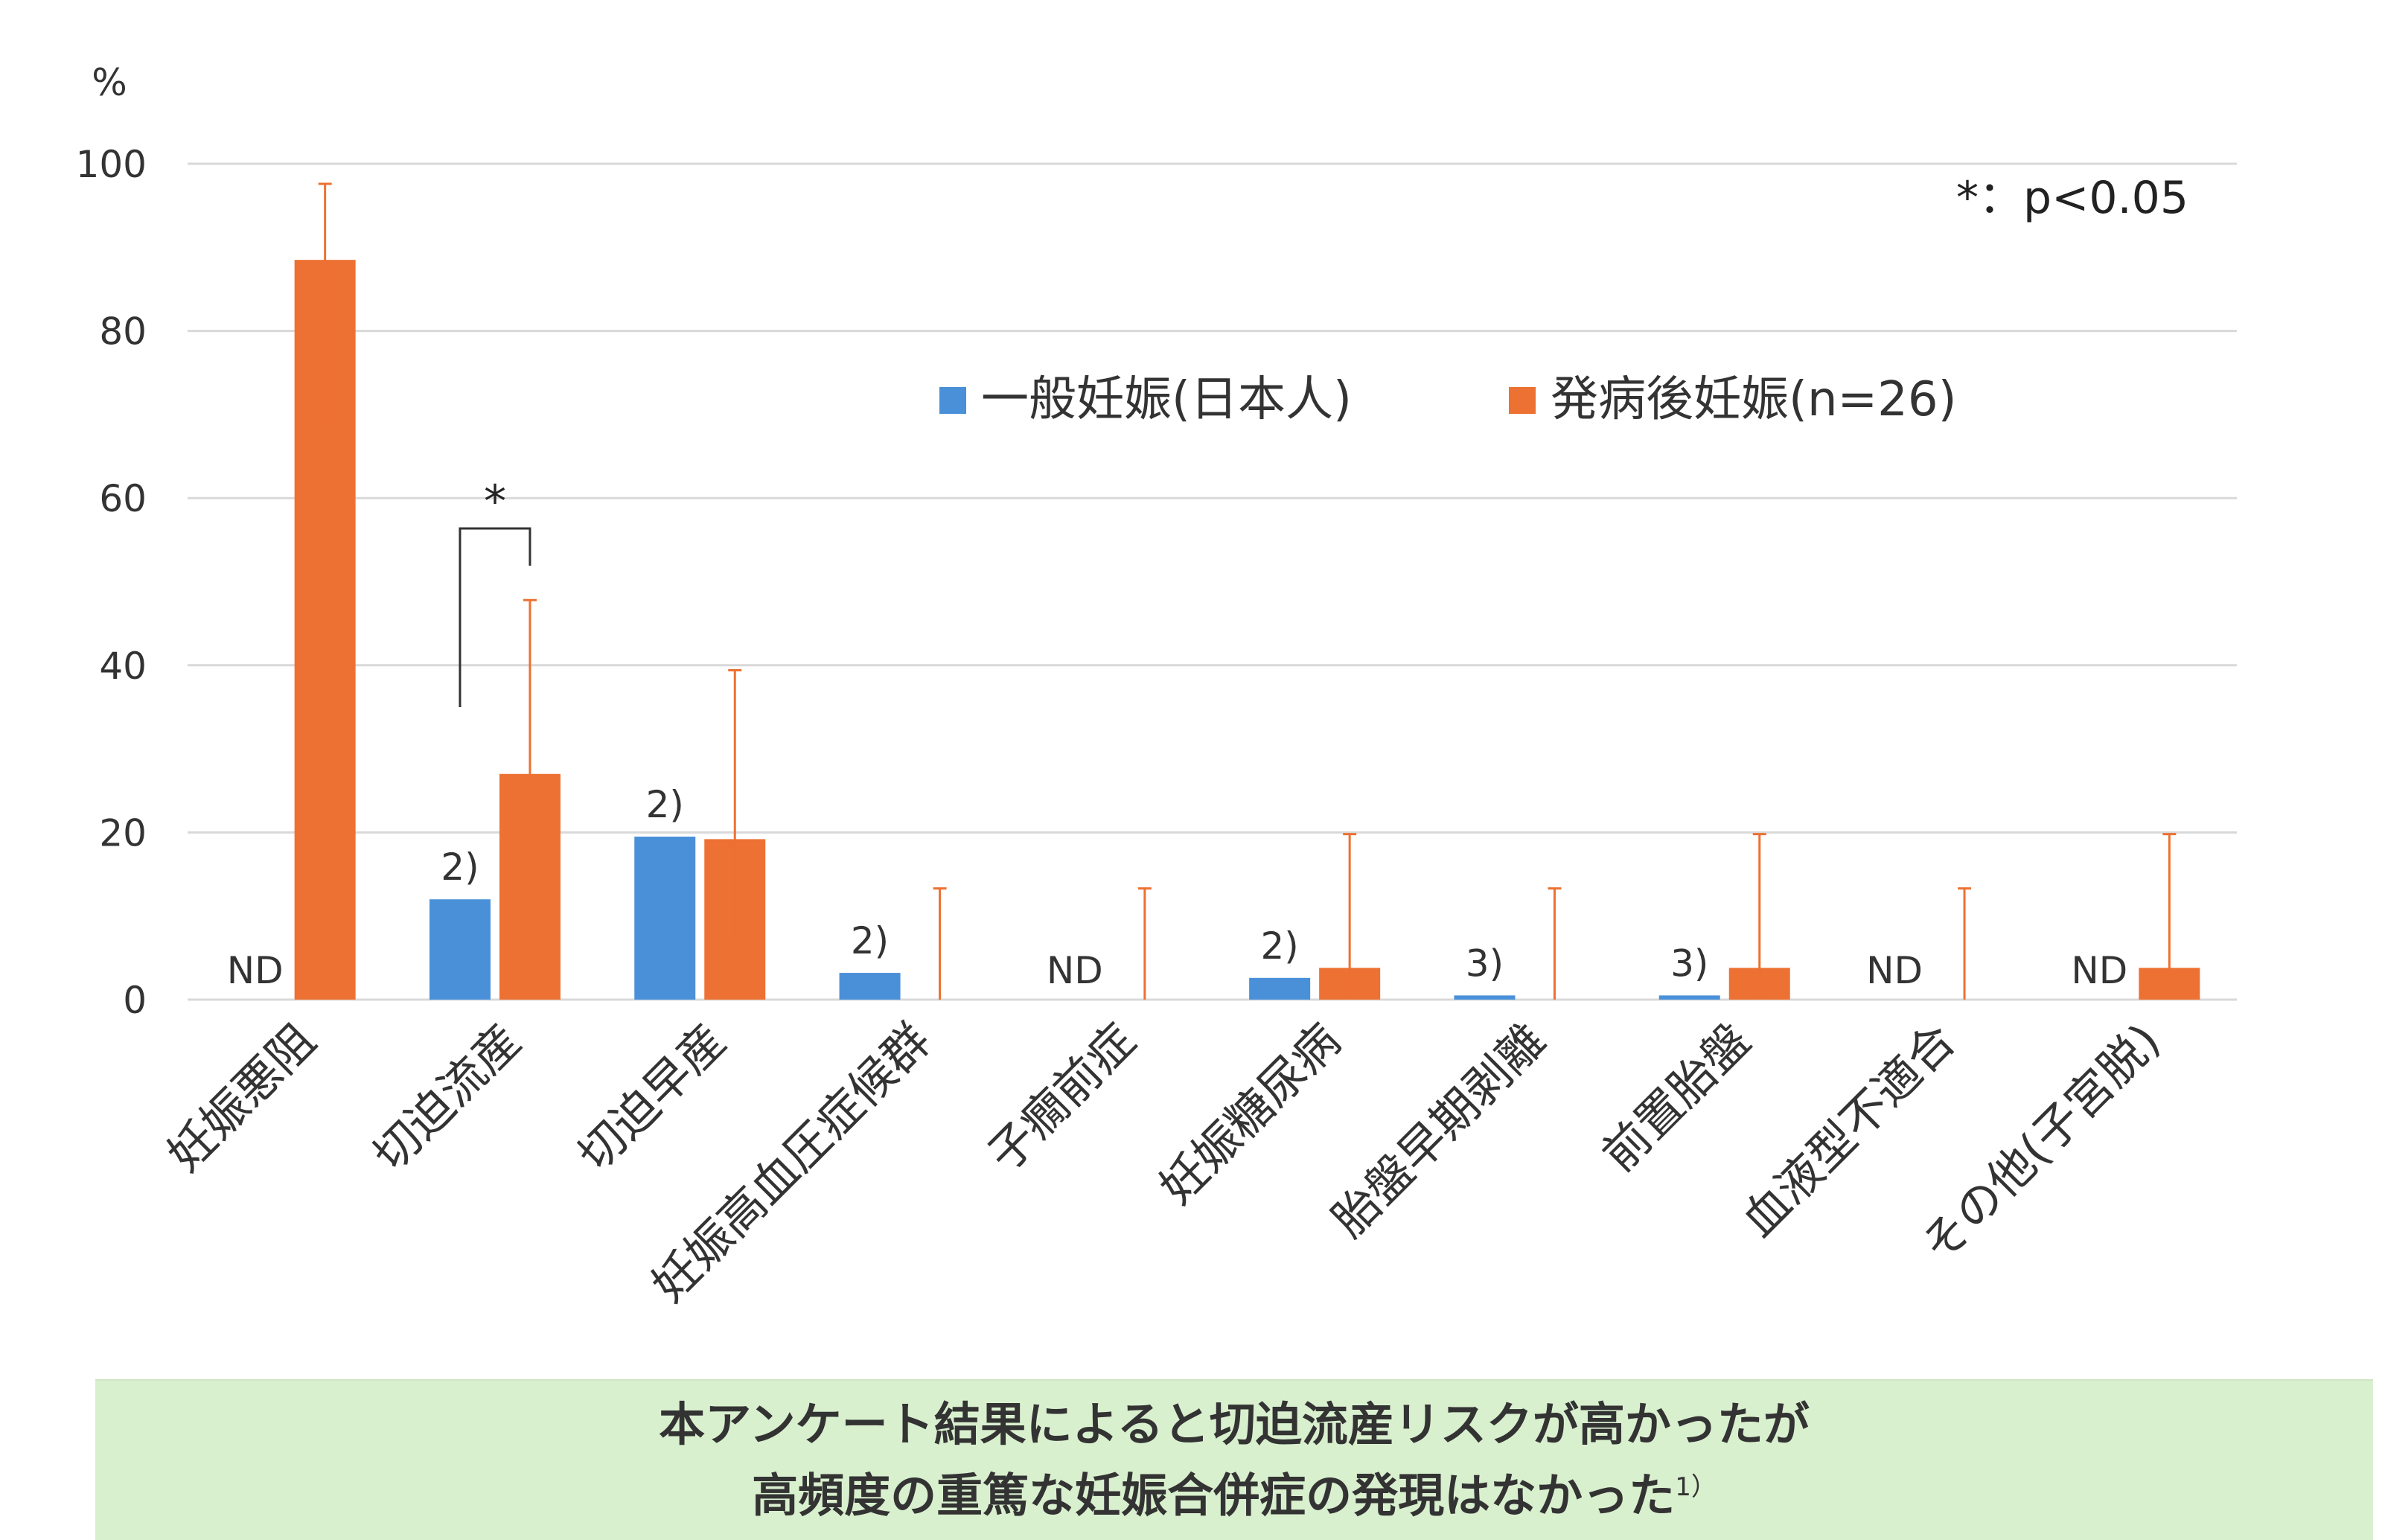 This screenshot has width=2382, height=1540. I want to click on summary-footnote: 1）, so click(1696, 1488).